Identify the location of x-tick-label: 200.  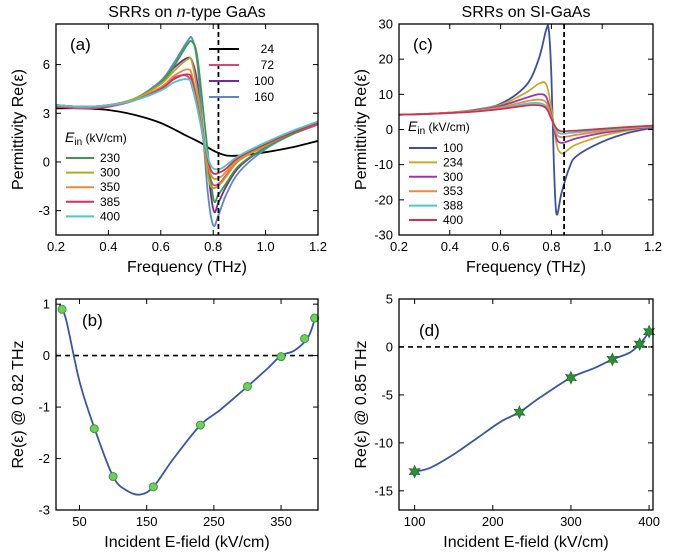
(493, 521).